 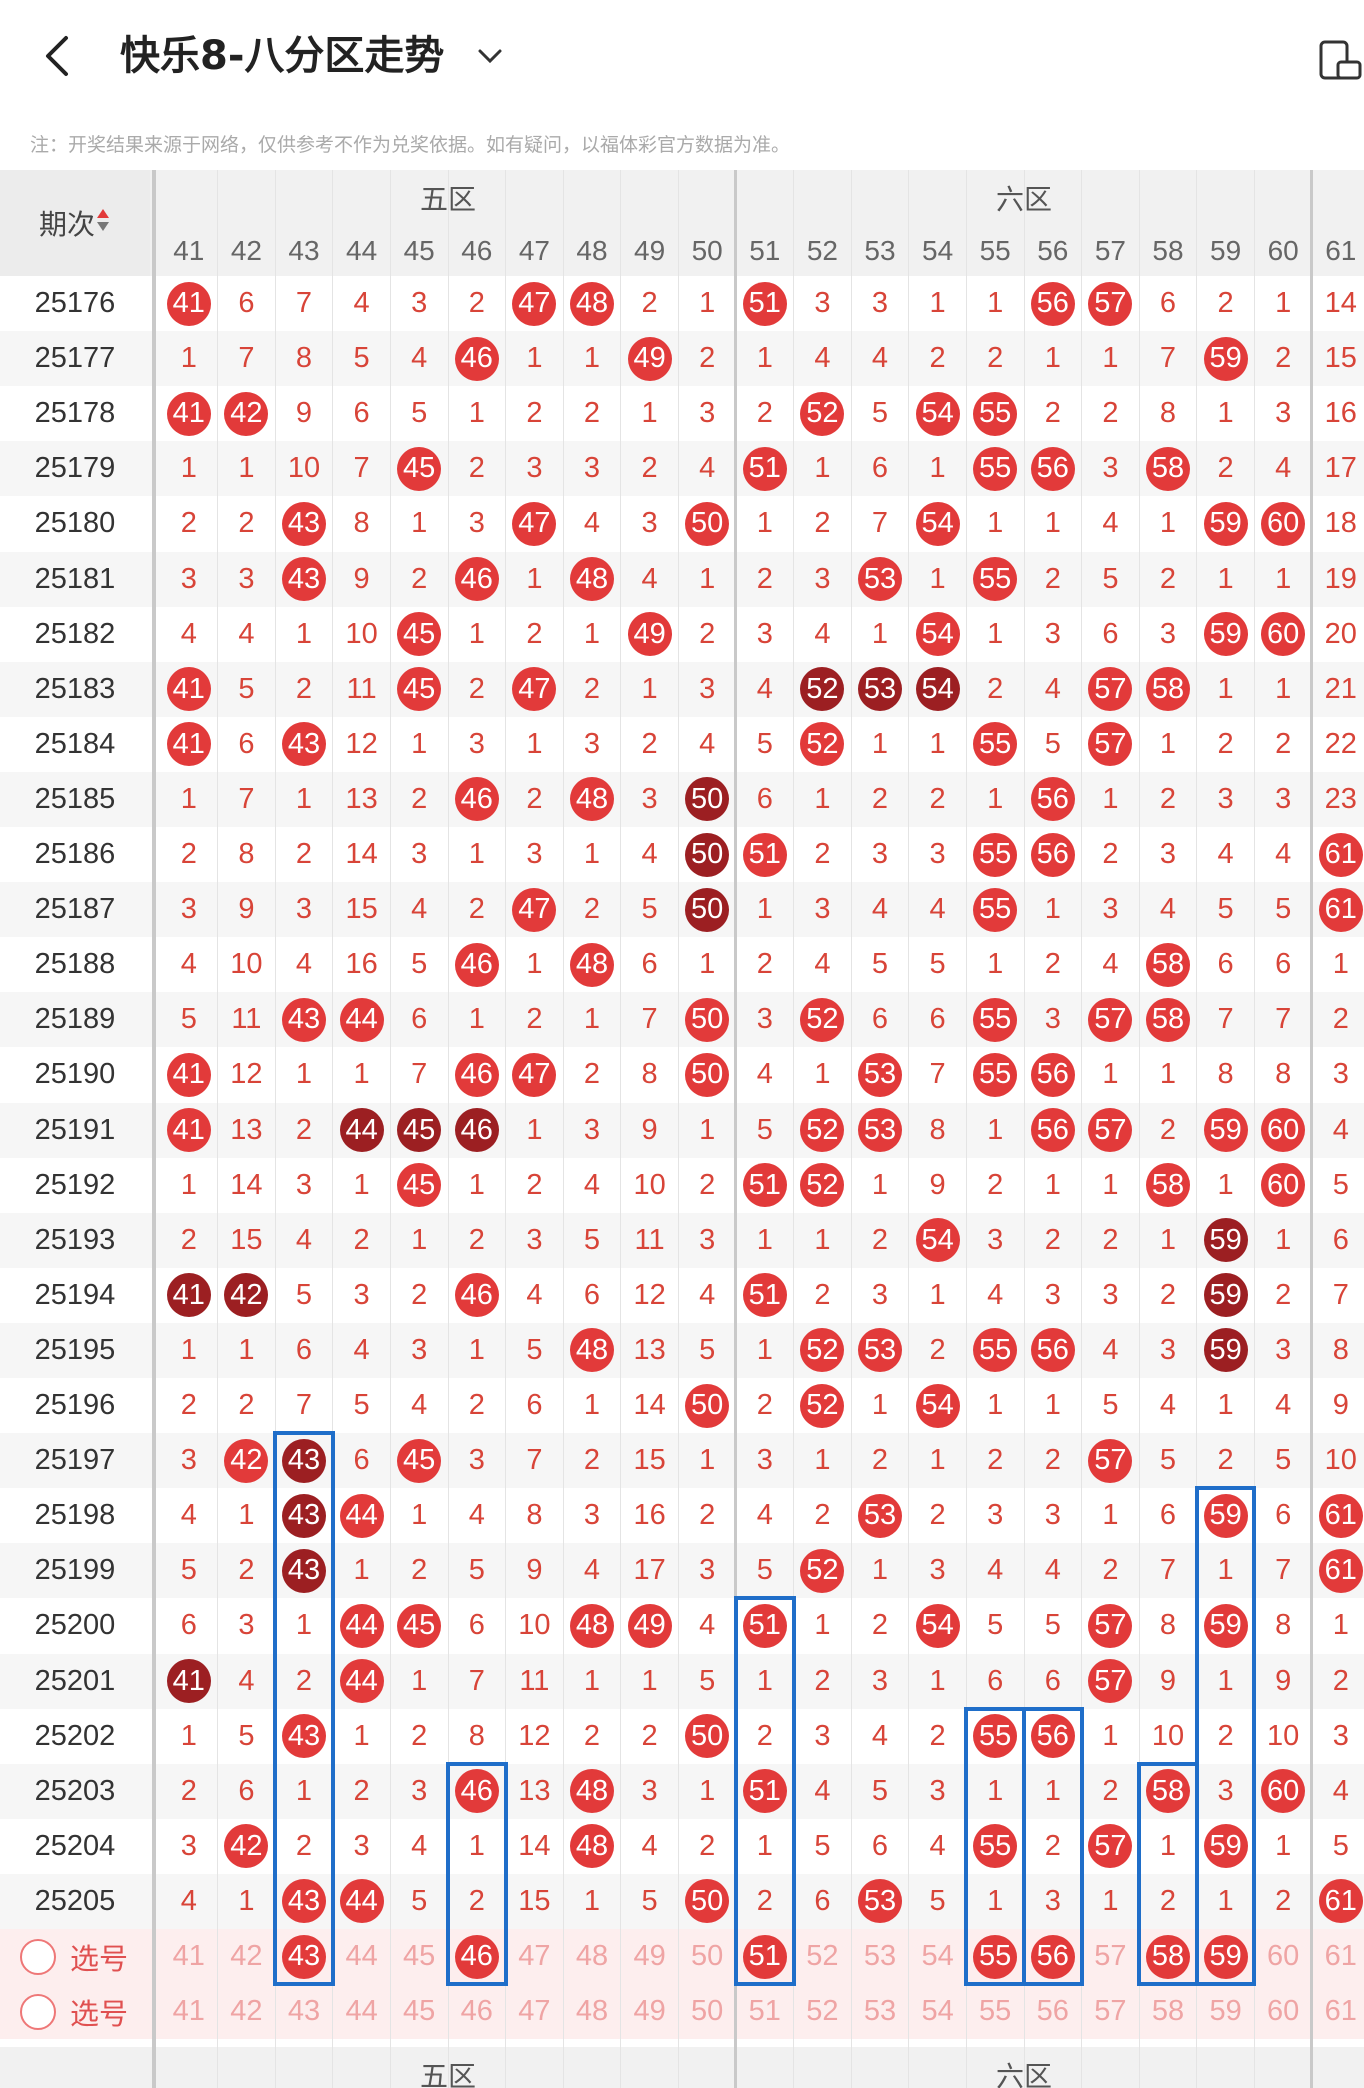 What do you see at coordinates (304, 468) in the screenshot?
I see `table-cell: 10` at bounding box center [304, 468].